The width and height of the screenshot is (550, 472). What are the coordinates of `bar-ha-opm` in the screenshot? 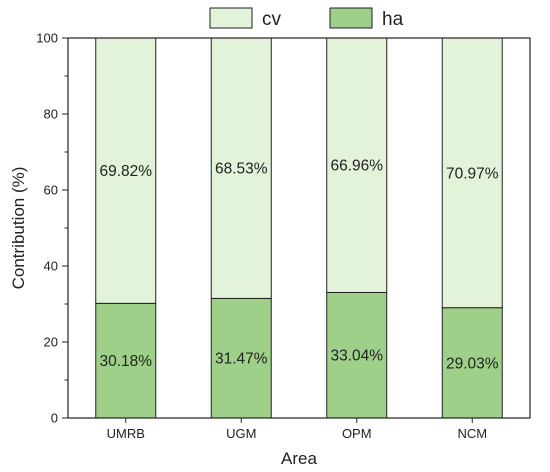 It's located at (357, 355).